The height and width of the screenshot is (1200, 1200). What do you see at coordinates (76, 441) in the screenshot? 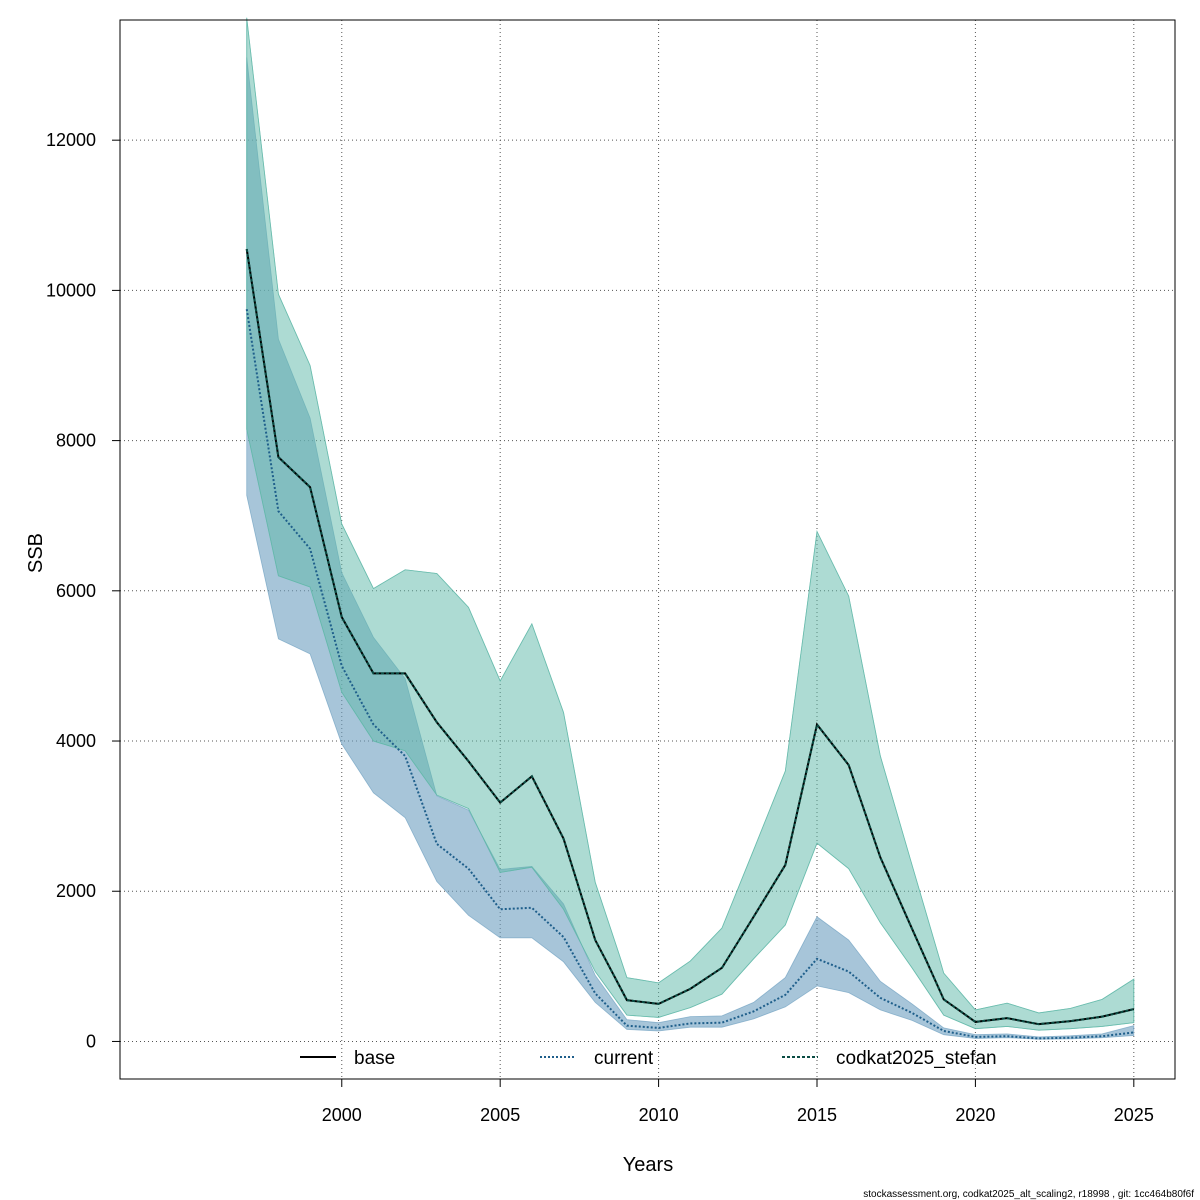
I see `y-tick-label: 8000` at bounding box center [76, 441].